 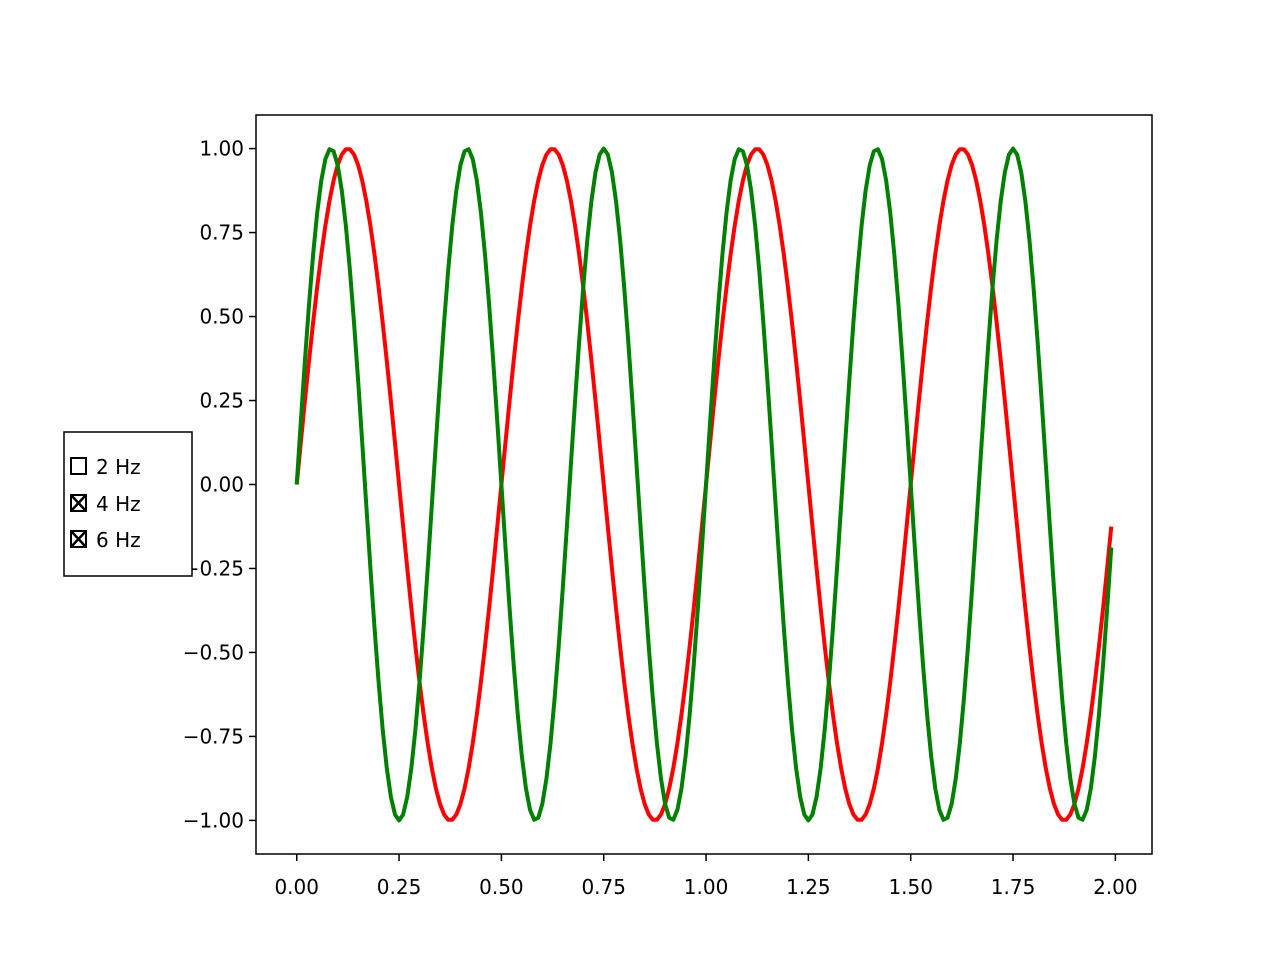 What do you see at coordinates (296, 887) in the screenshot?
I see `x-tick-label: 0.00` at bounding box center [296, 887].